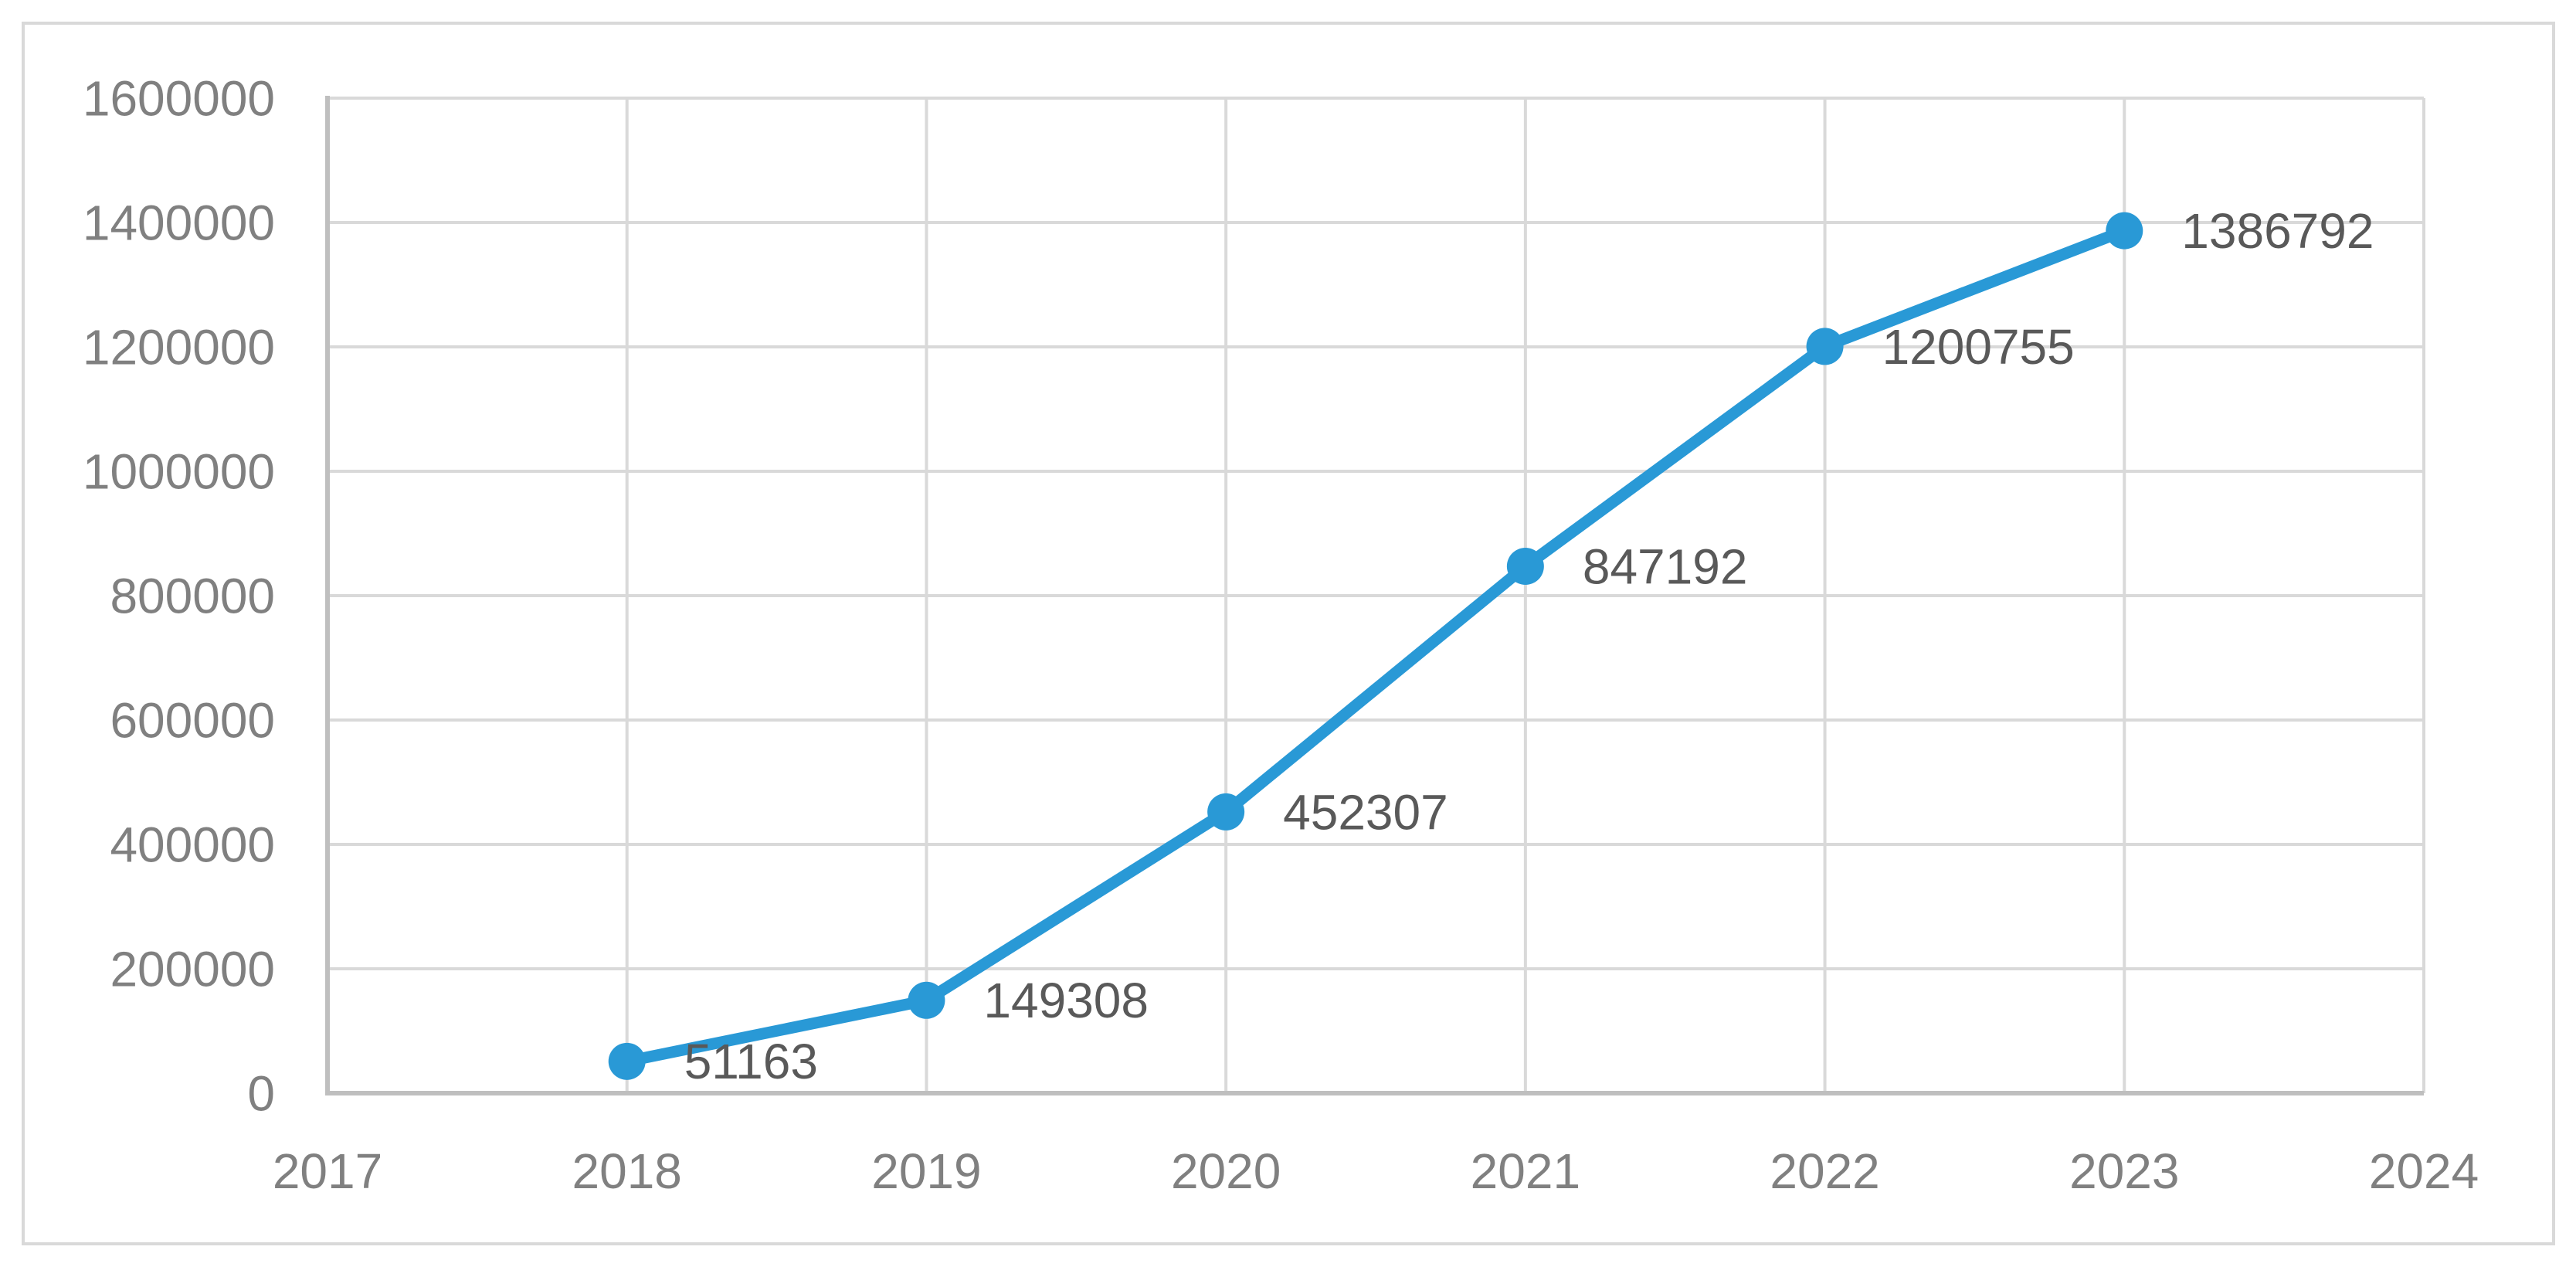 This screenshot has height=1267, width=2576. What do you see at coordinates (1525, 1171) in the screenshot?
I see `x-axis-tick-label: 2021` at bounding box center [1525, 1171].